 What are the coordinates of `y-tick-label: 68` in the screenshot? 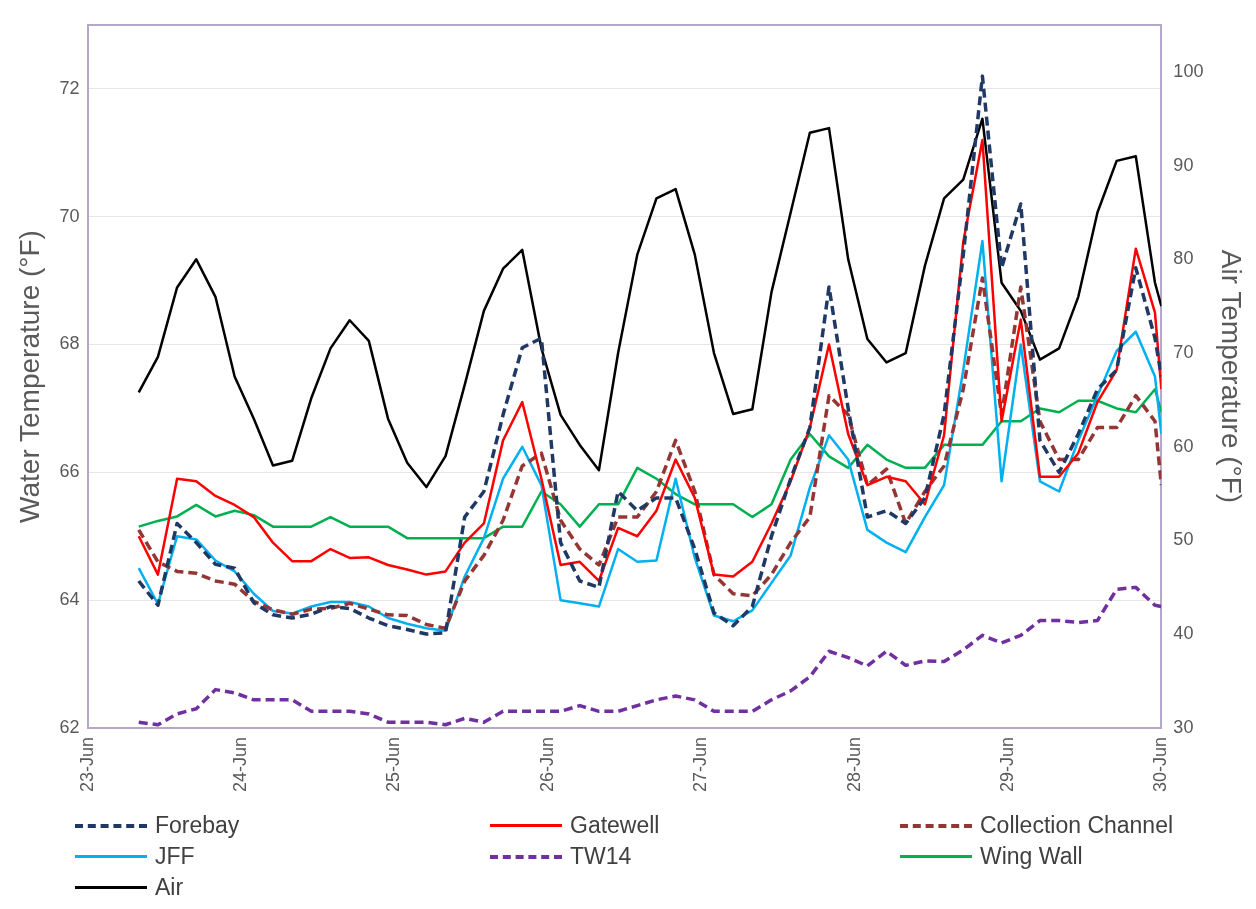 It's located at (69, 343).